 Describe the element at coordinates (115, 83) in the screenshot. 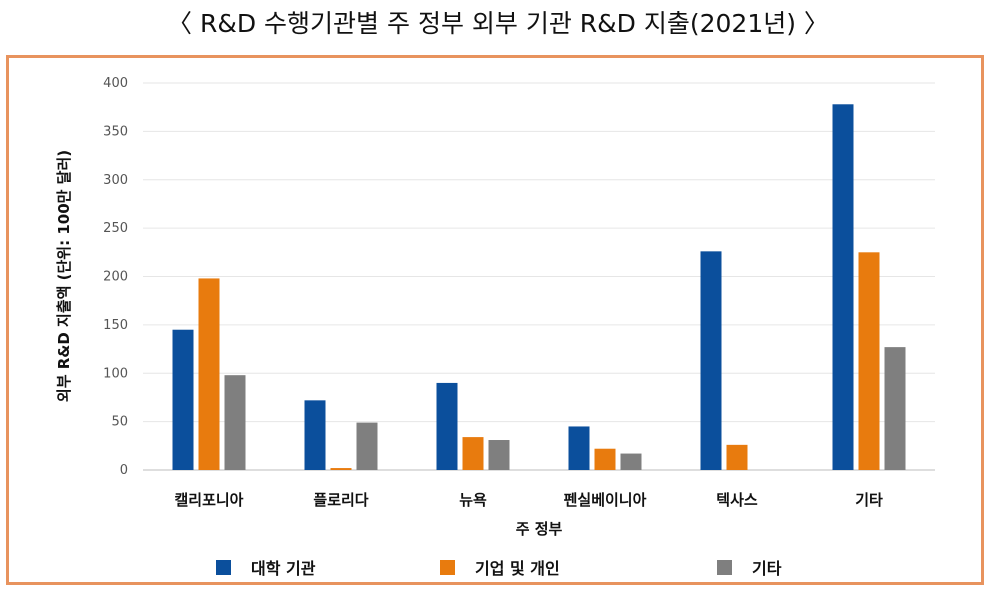

I see `y-tick-label: 400` at that location.